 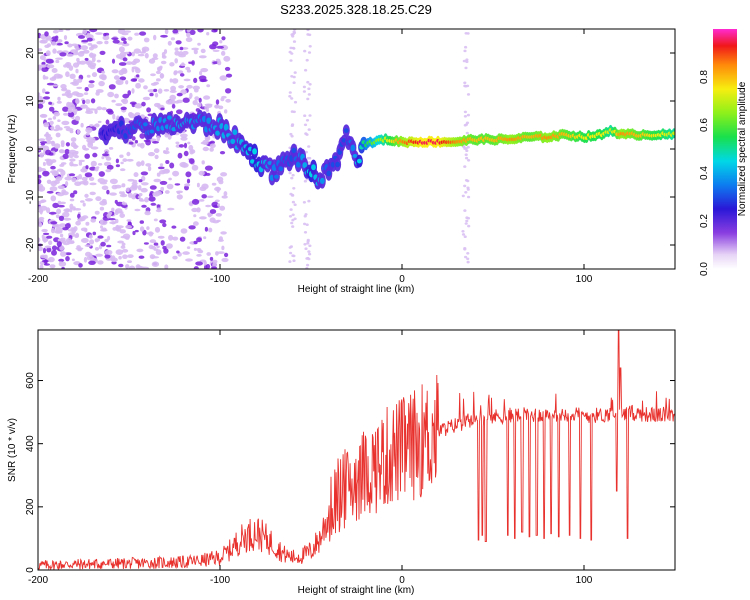 What do you see at coordinates (30, 53) in the screenshot?
I see `y-tick-label: 20` at bounding box center [30, 53].